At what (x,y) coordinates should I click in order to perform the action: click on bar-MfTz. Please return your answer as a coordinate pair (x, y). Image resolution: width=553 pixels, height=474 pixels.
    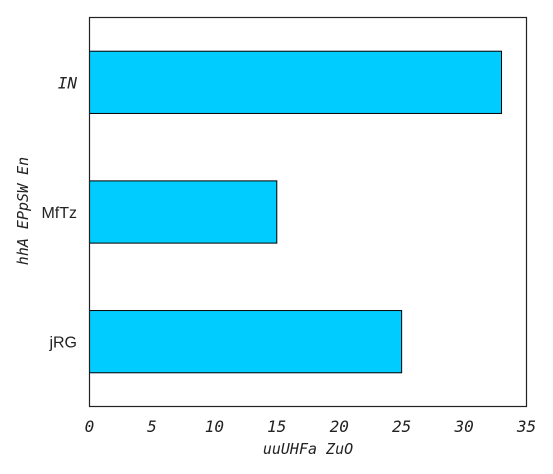
    Looking at the image, I should click on (183, 212).